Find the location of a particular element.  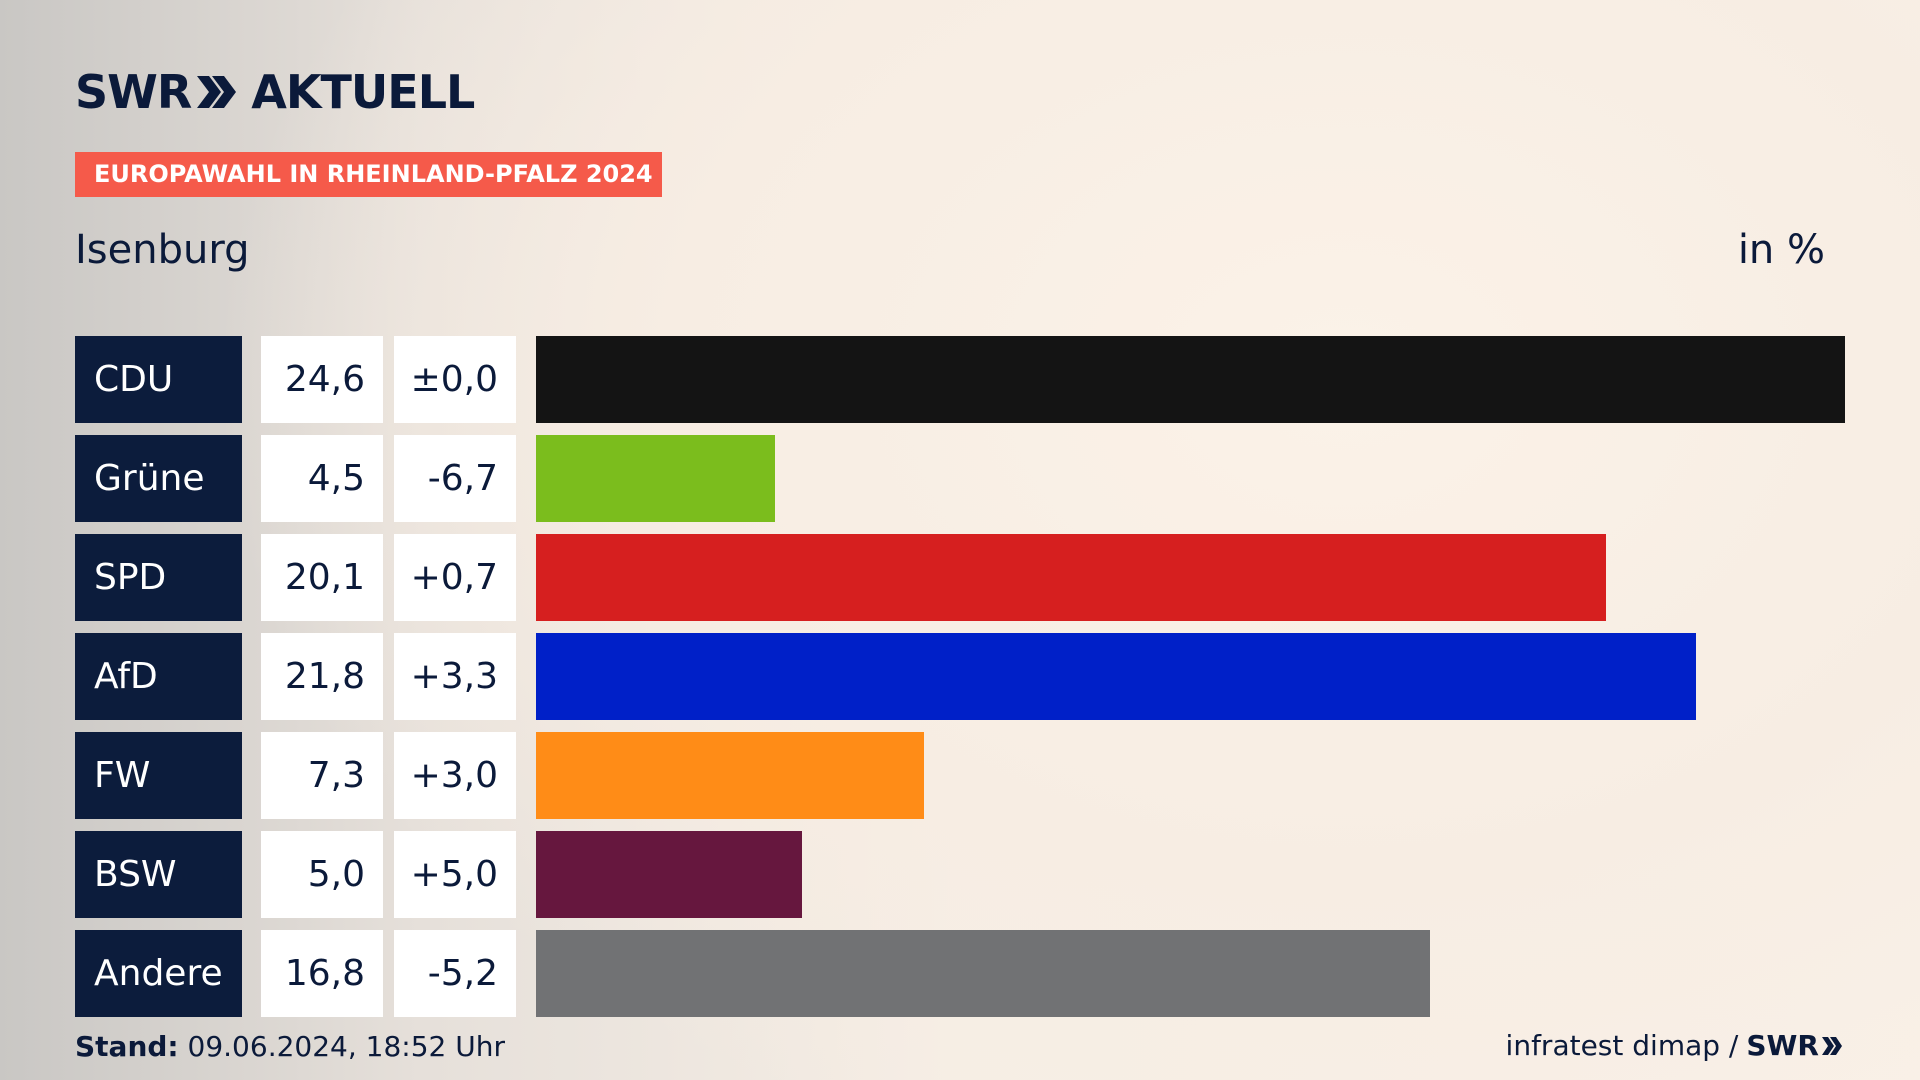

election-banner: EUROPAWAHL IN RHEINLAND-PFALZ 2024 is located at coordinates (368, 174).